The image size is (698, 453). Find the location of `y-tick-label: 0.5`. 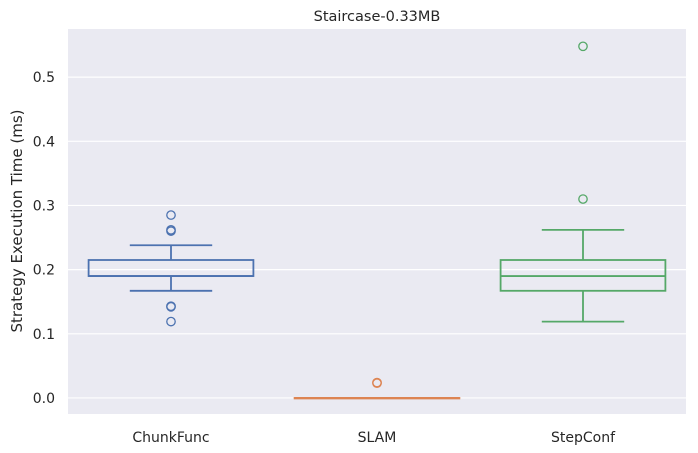

y-tick-label: 0.5 is located at coordinates (44, 78).